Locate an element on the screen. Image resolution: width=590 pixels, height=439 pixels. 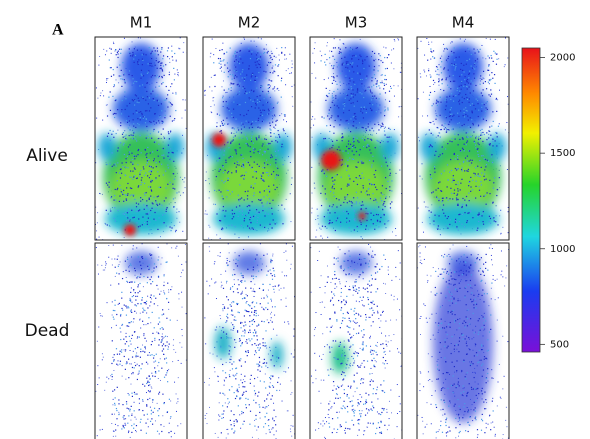
signal is located at coordinates (249, 310).